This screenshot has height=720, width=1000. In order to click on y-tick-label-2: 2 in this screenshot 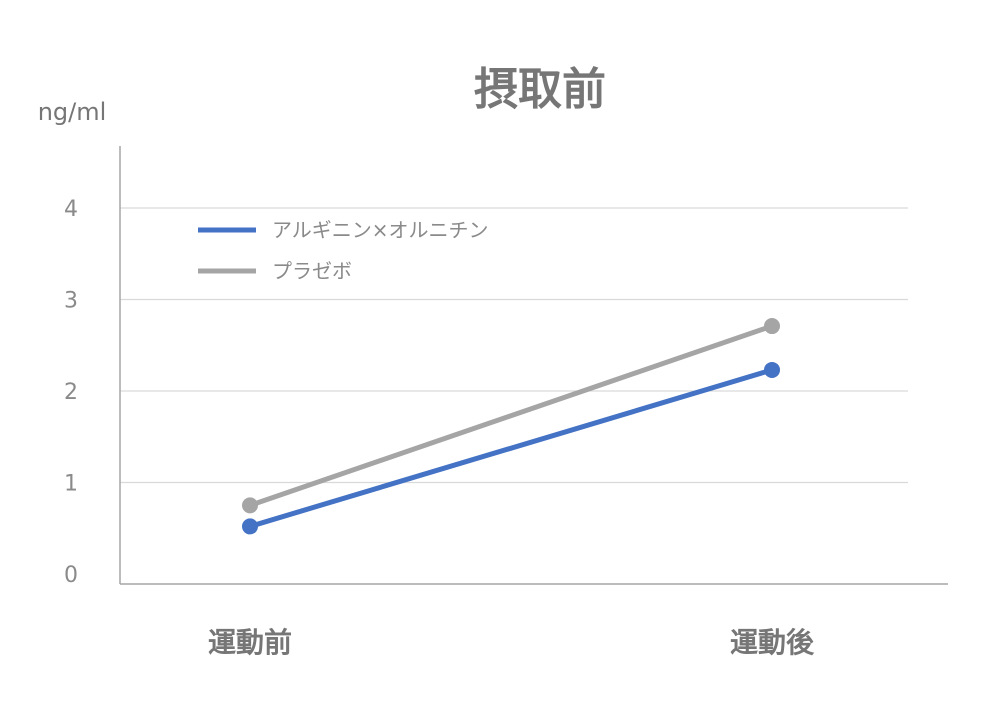, I will do `click(71, 392)`.